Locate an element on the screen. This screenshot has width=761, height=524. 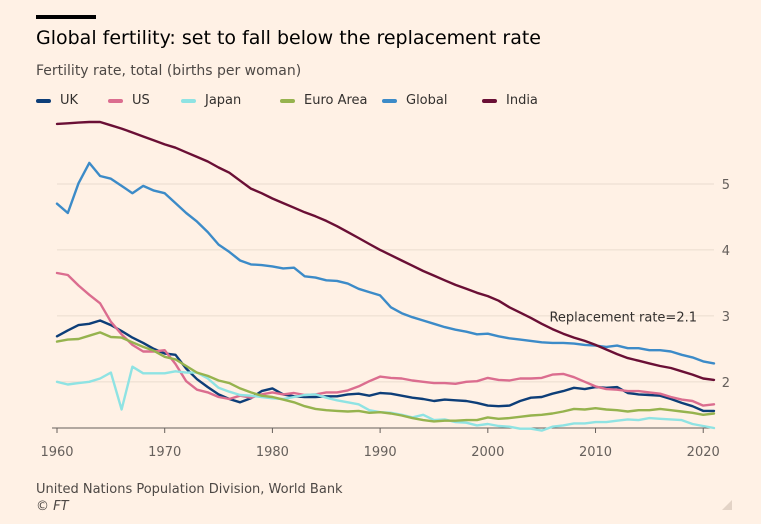
legend-item-japan: Japan is located at coordinates (211, 100).